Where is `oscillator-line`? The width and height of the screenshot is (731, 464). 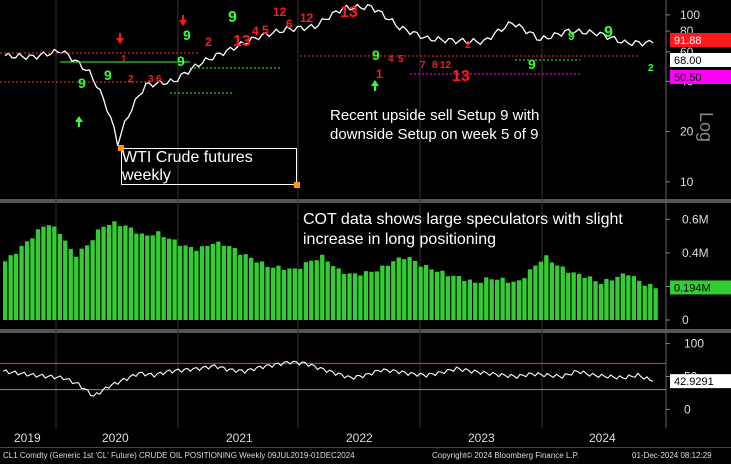 oscillator-line is located at coordinates (328, 378).